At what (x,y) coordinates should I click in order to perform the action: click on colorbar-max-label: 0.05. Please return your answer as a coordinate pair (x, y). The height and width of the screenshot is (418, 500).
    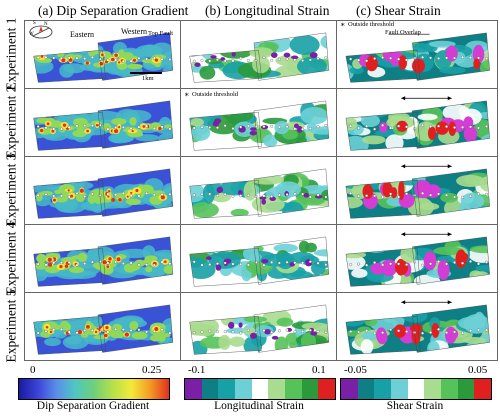
    Looking at the image, I should click on (478, 370).